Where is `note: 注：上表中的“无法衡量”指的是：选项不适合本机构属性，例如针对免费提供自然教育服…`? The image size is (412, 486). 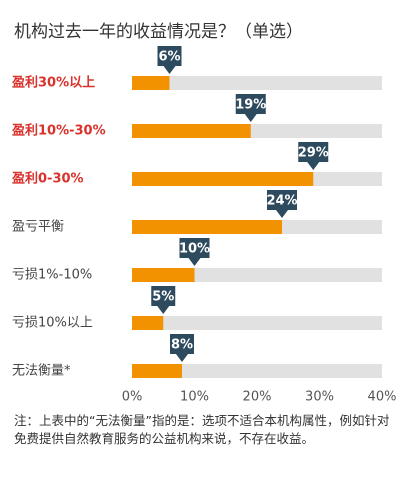 note: 注：上表中的“无法衡量”指的是：选项不适合本机构属性，例如针对免费提供自然教育服… is located at coordinates (202, 429).